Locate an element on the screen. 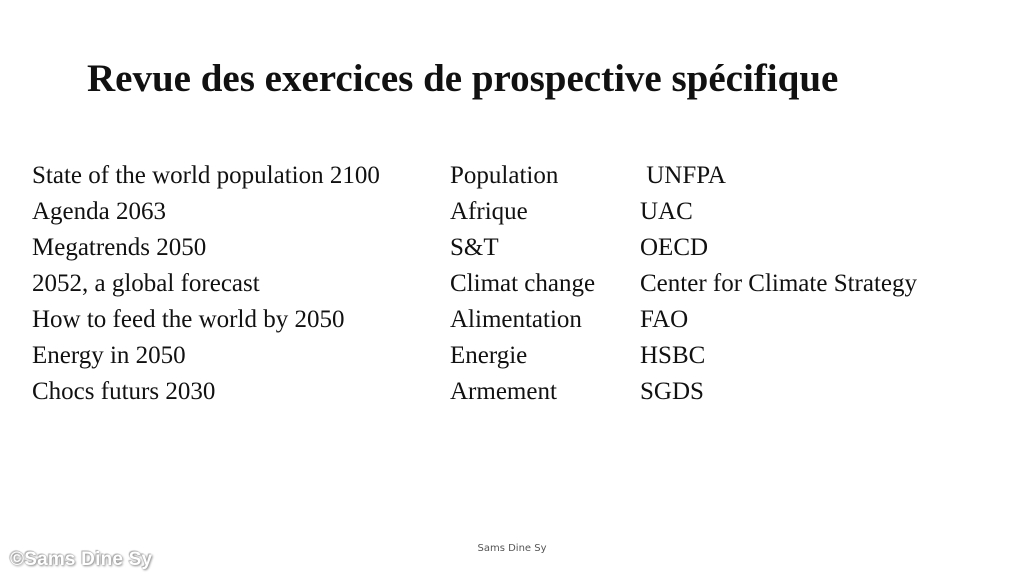 This screenshot has width=1024, height=576. source-cell: FAO is located at coordinates (664, 319).